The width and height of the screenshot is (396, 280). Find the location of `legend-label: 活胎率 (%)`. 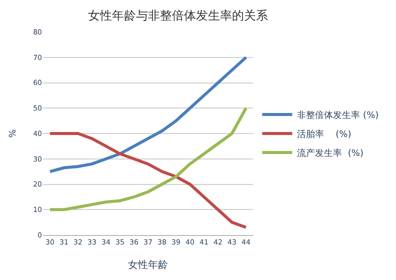

legend-label: 活胎率 (%) is located at coordinates (324, 134).